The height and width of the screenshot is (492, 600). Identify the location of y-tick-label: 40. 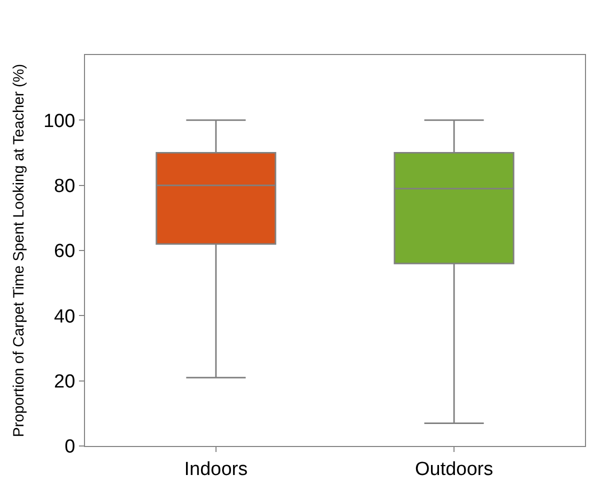
(65, 317).